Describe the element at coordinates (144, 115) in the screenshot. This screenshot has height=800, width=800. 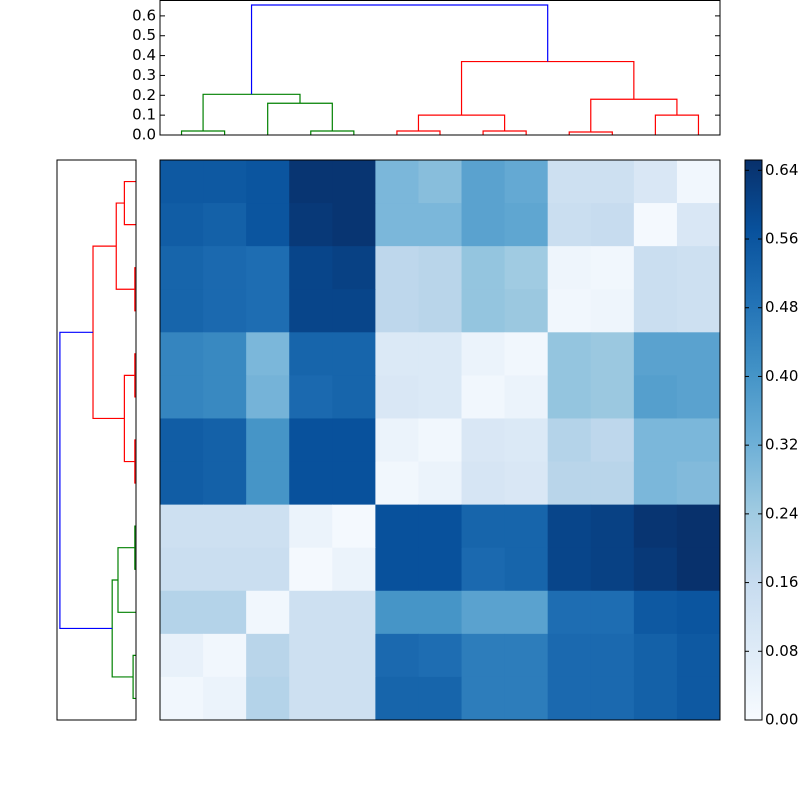
I see `y-tick-label: 0.1` at that location.